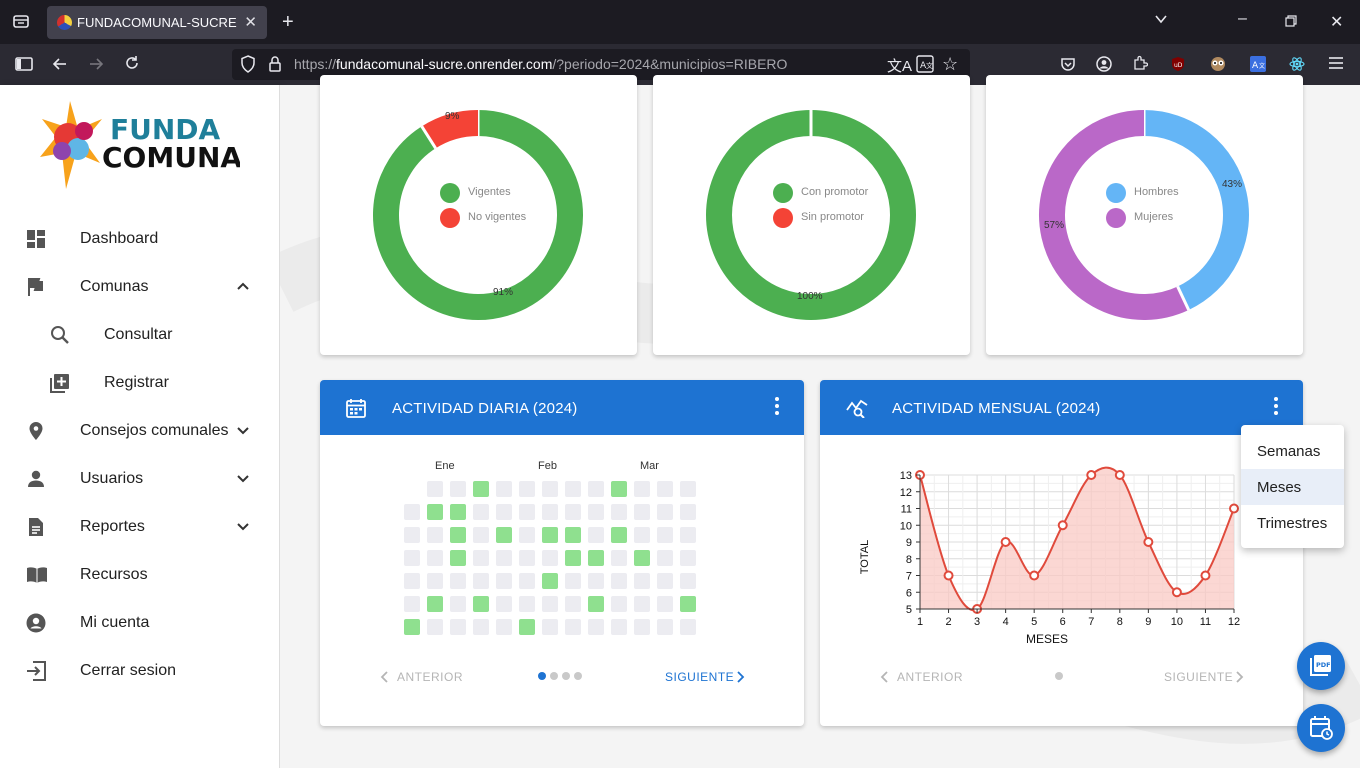  What do you see at coordinates (250, 22) in the screenshot?
I see `tab-close-icon: ✕` at bounding box center [250, 22].